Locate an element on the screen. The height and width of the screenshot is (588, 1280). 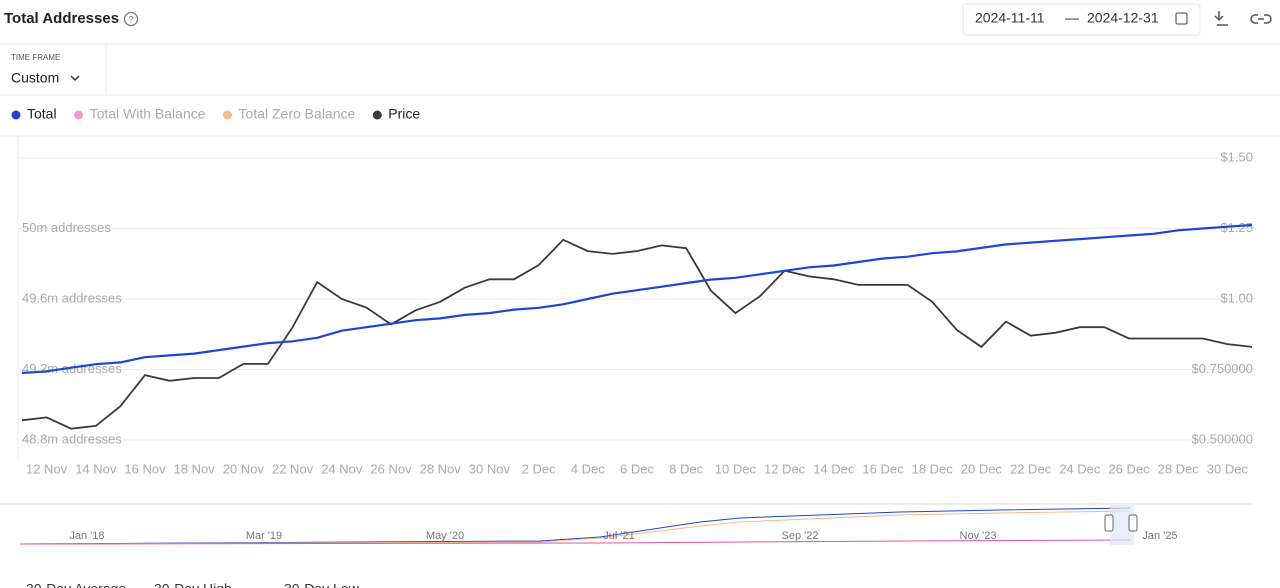
help-mark: ? is located at coordinates (130, 19).